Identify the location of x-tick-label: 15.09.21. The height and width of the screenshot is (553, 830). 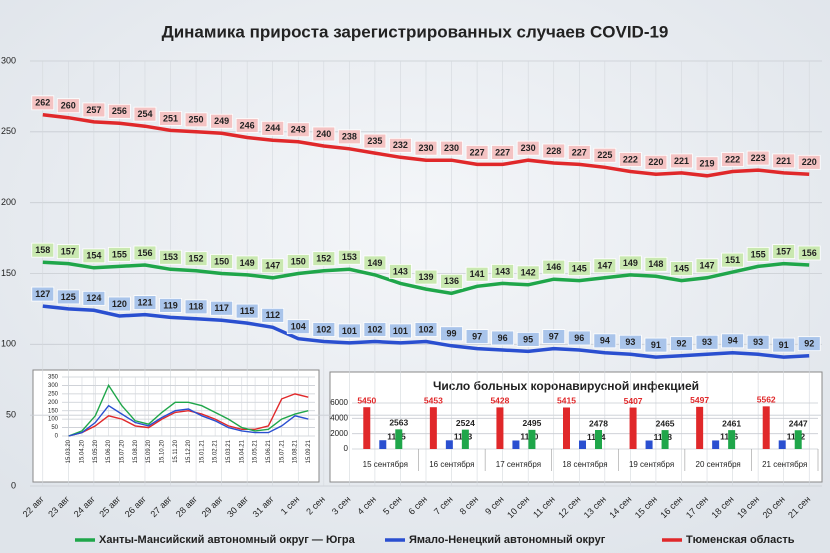
(309, 451).